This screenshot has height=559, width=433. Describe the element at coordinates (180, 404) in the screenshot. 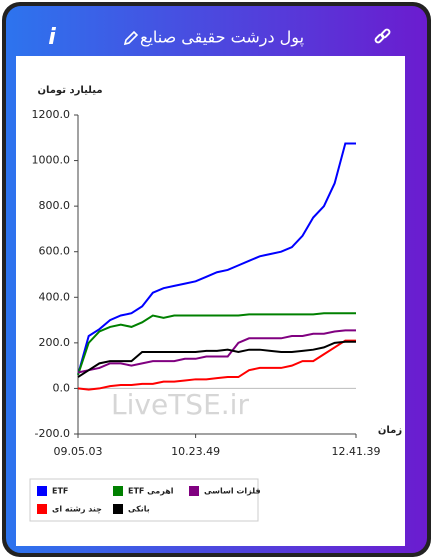

I see `watermark: LiveTSE.ir` at that location.